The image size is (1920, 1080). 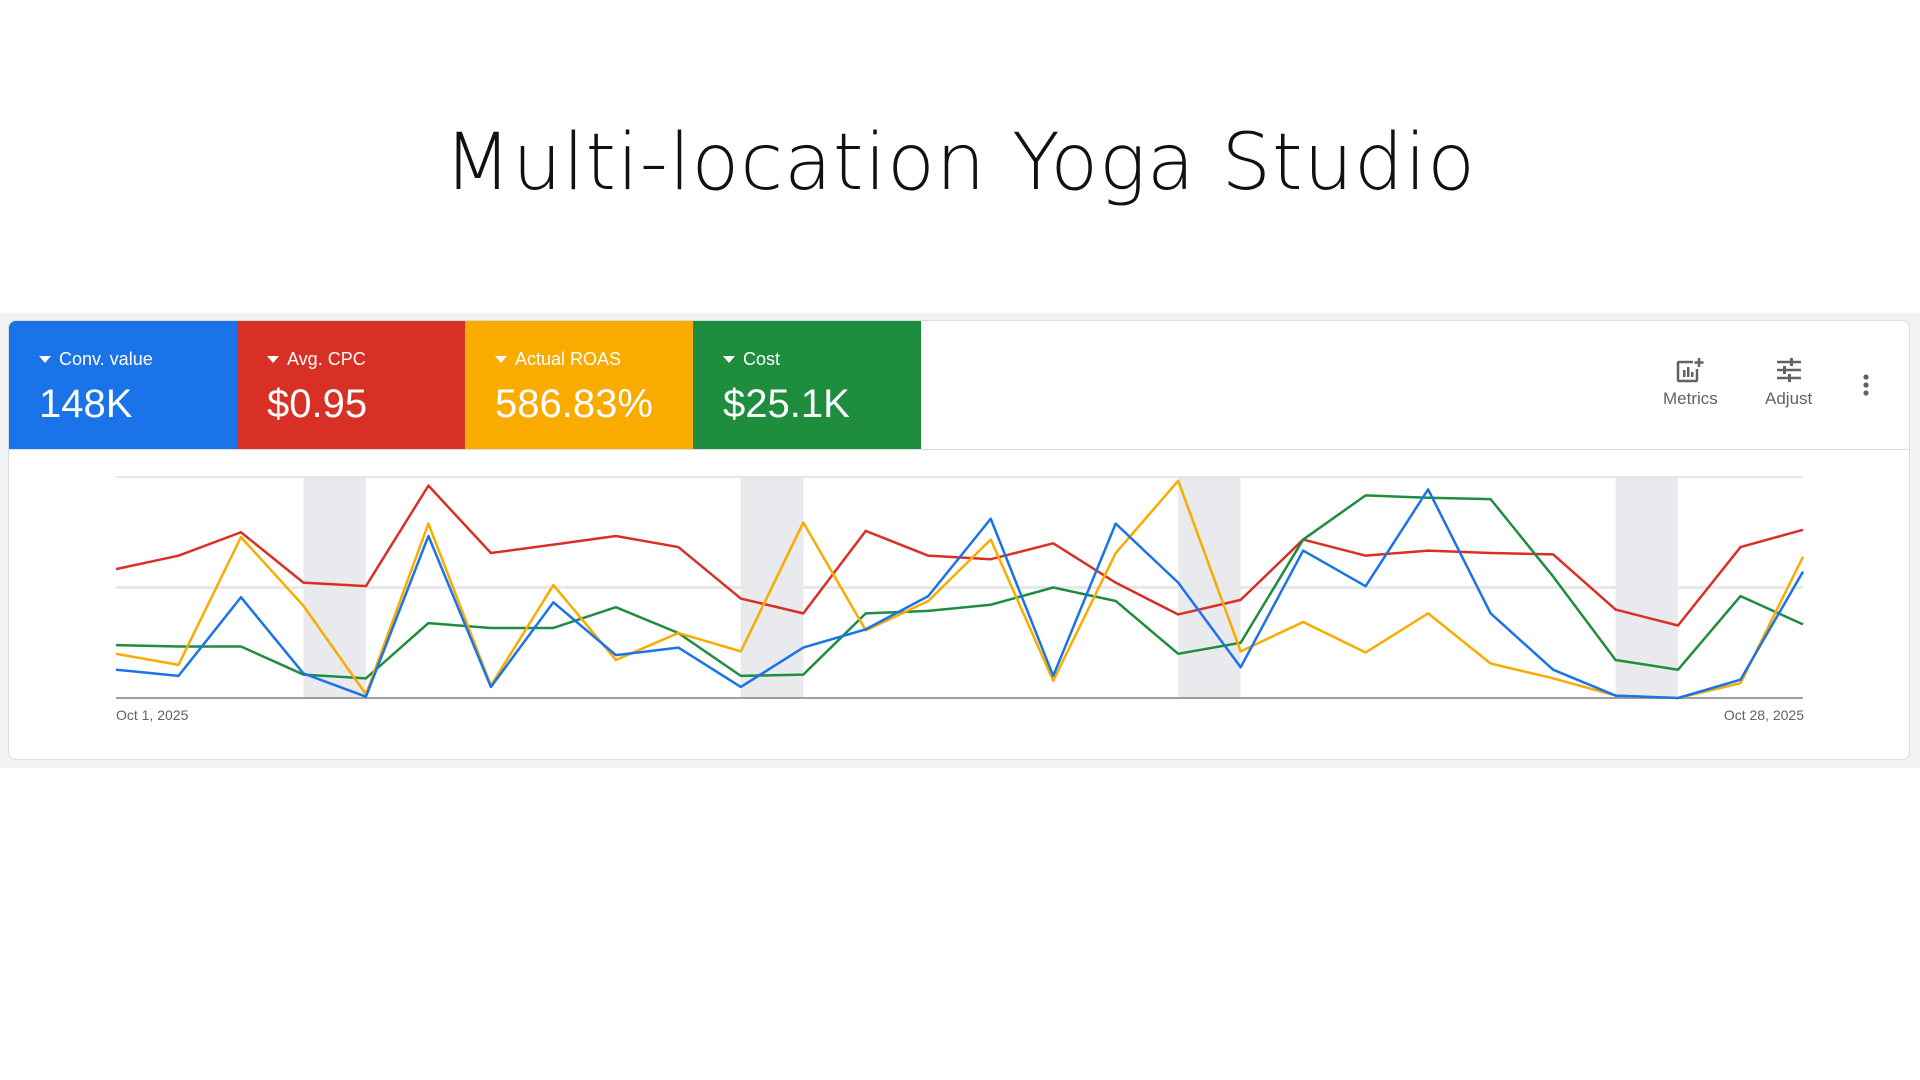 I want to click on scorecard-label: Avg. CPC, so click(x=326, y=359).